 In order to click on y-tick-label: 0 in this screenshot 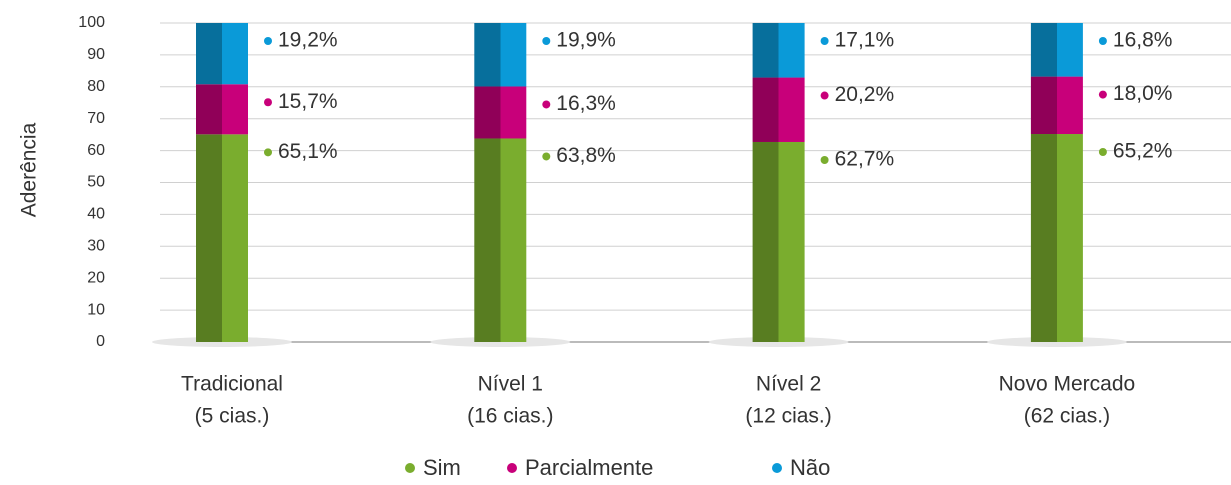, I will do `click(100, 341)`.